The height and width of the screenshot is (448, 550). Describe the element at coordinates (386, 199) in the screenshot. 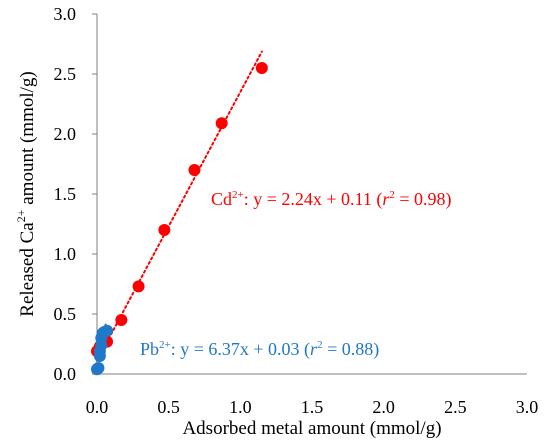

I see `cd-r: r` at that location.